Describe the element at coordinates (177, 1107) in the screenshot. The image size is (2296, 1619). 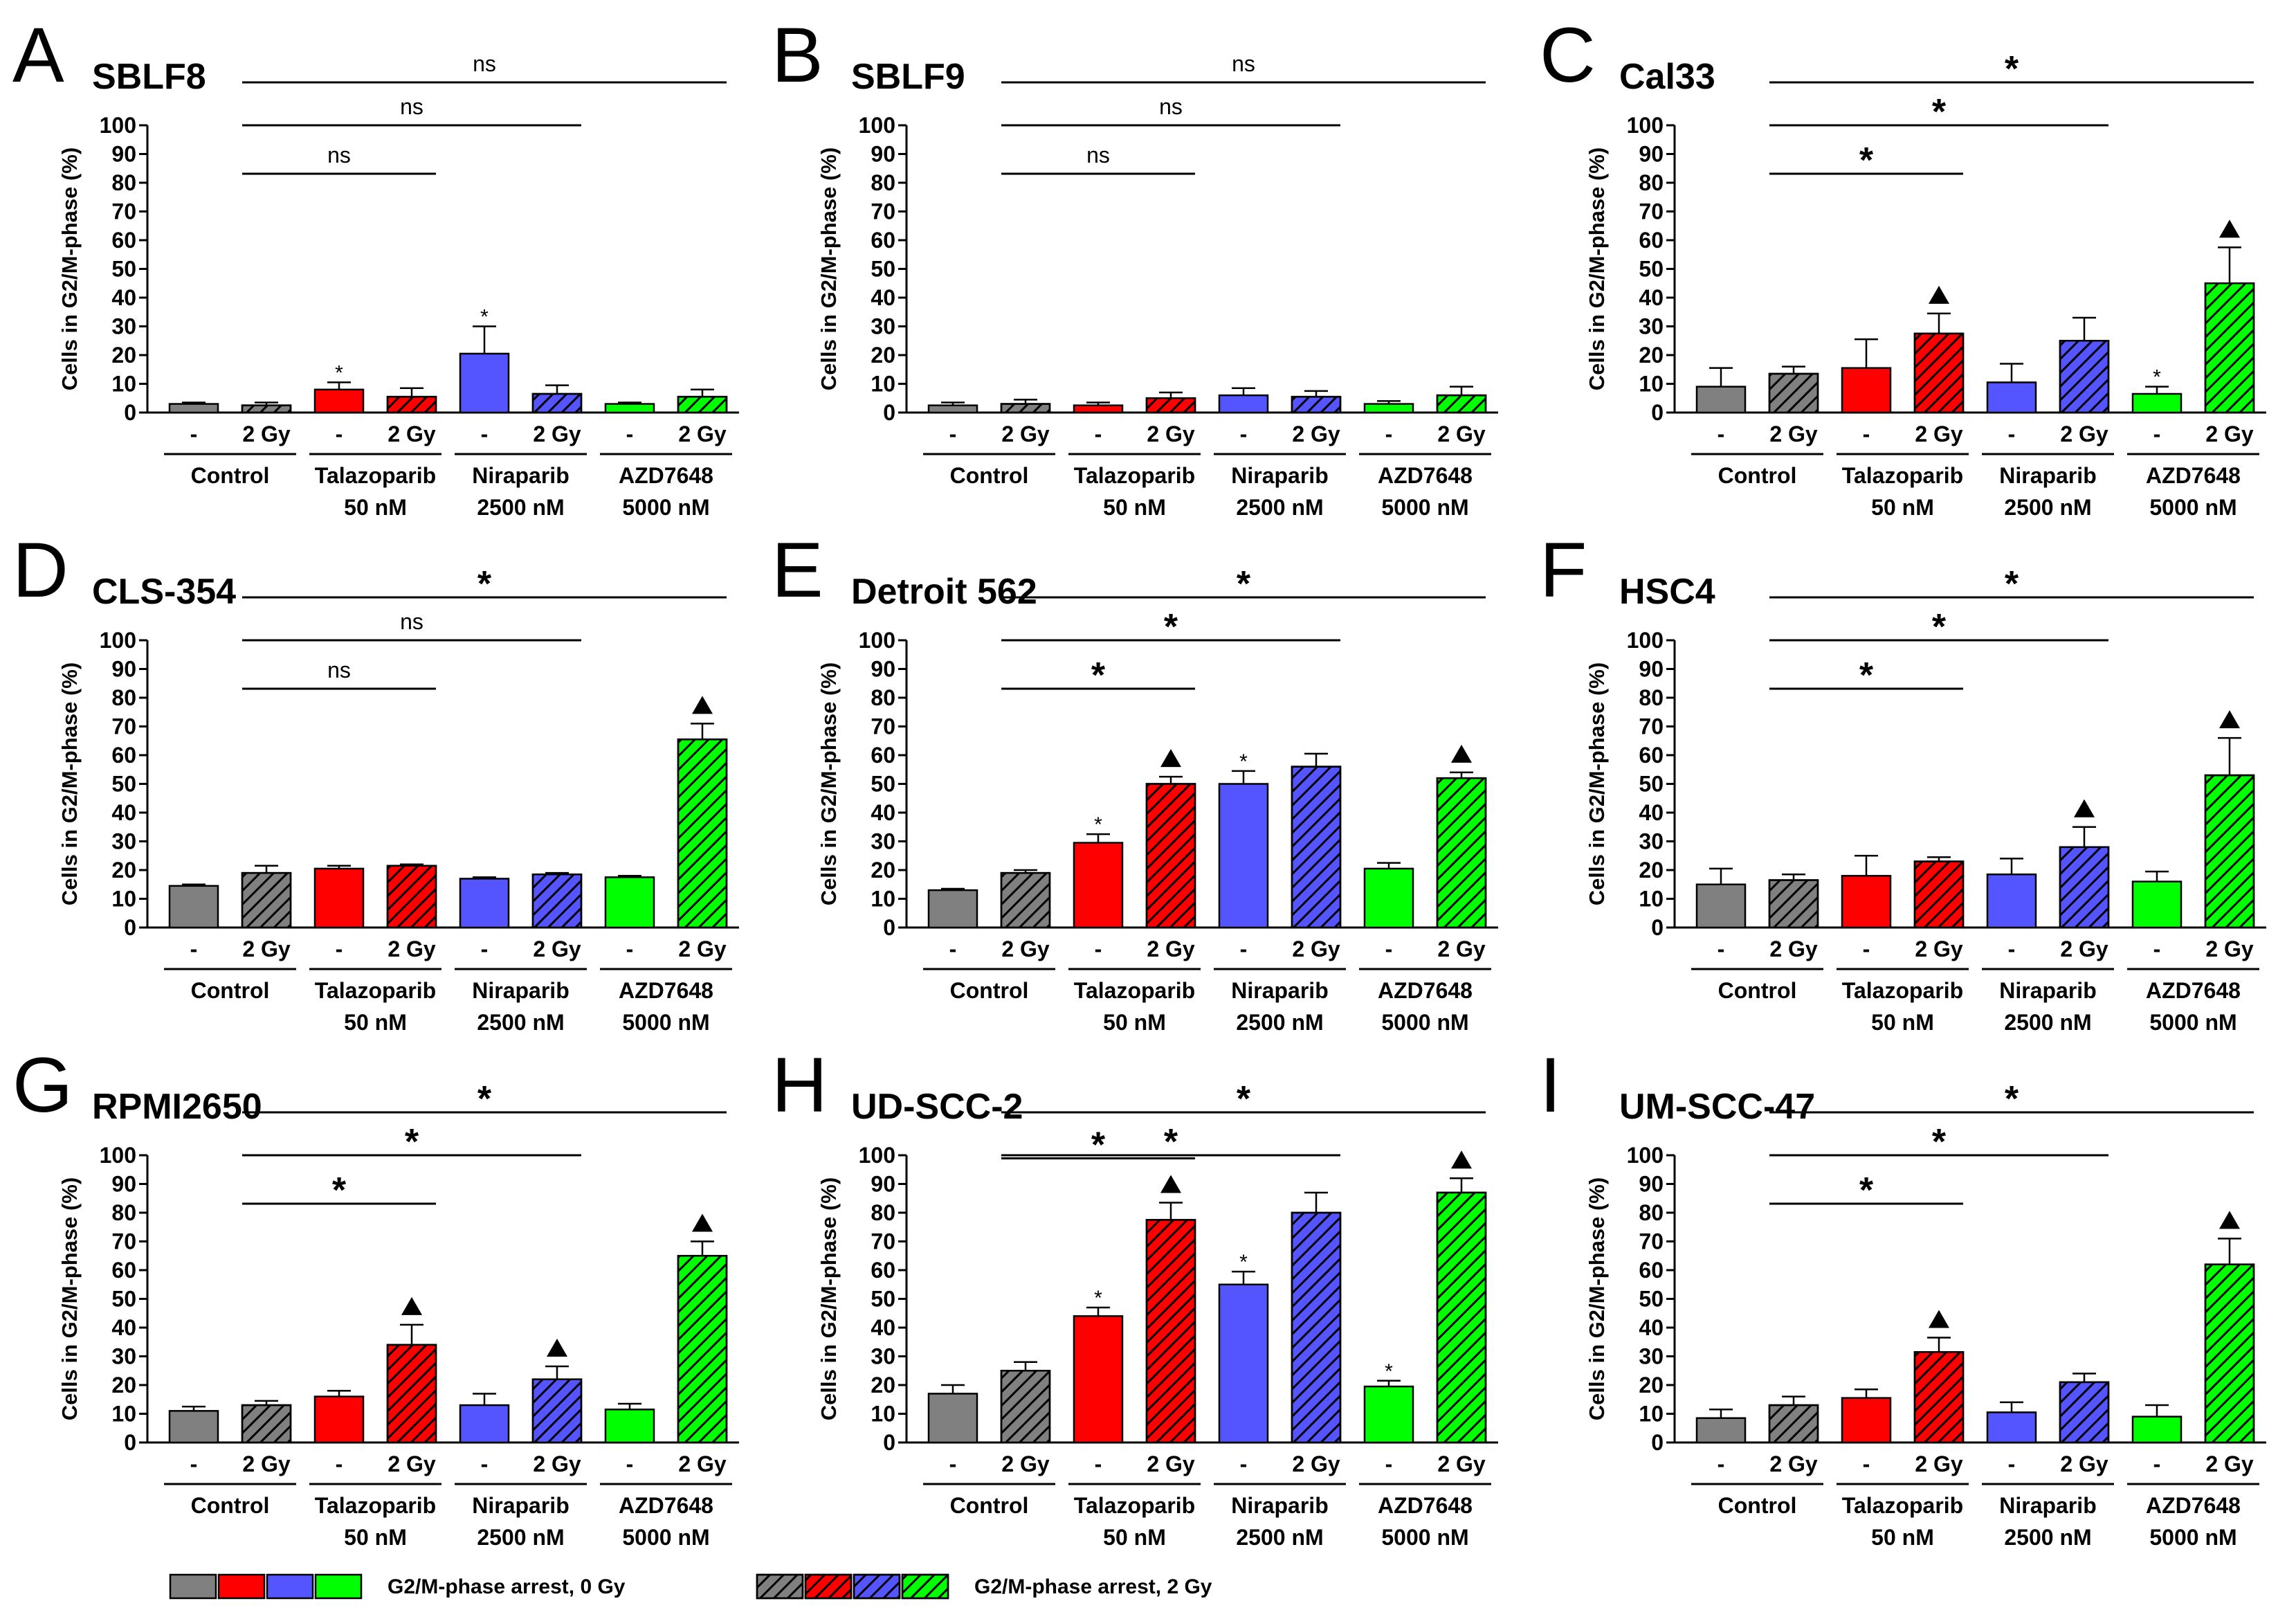
I see `panel-title: RPMI2650` at that location.